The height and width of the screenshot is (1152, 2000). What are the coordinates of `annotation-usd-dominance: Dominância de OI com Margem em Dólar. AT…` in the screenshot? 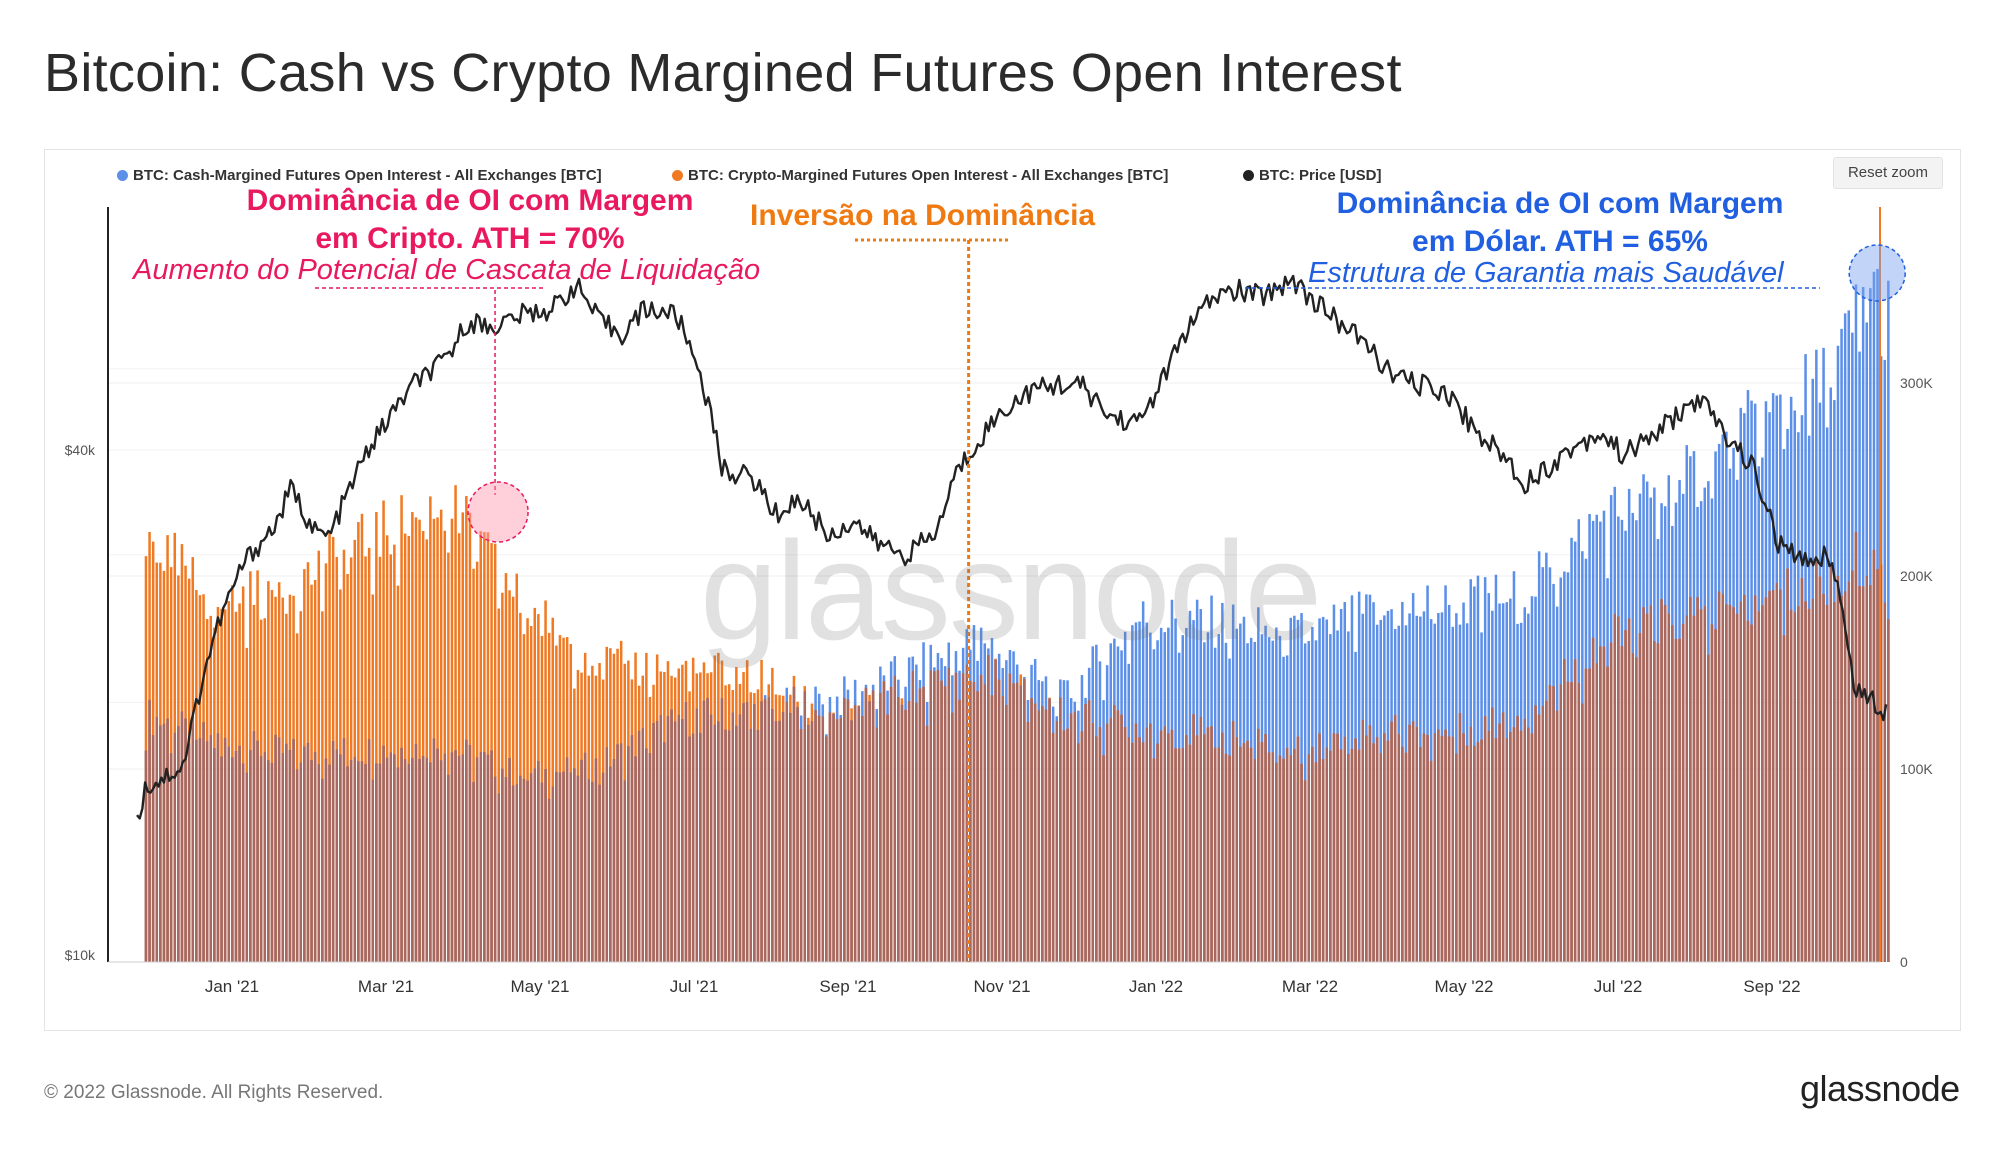 It's located at (1560, 223).